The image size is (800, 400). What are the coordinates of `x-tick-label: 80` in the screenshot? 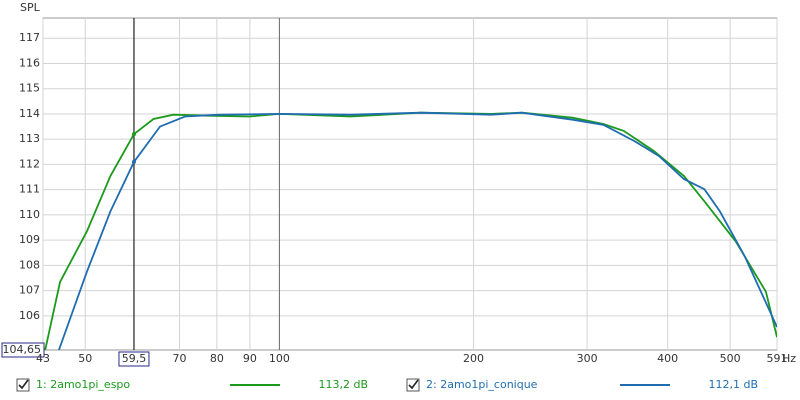 It's located at (217, 358).